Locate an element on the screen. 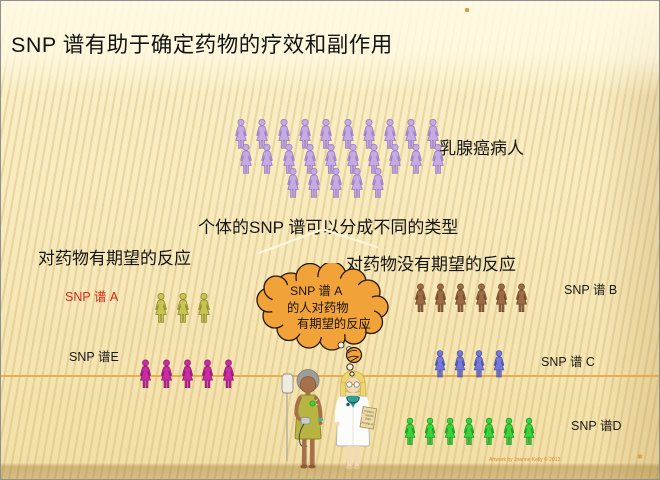 The image size is (660, 480). iv-drip-icon is located at coordinates (287, 417).